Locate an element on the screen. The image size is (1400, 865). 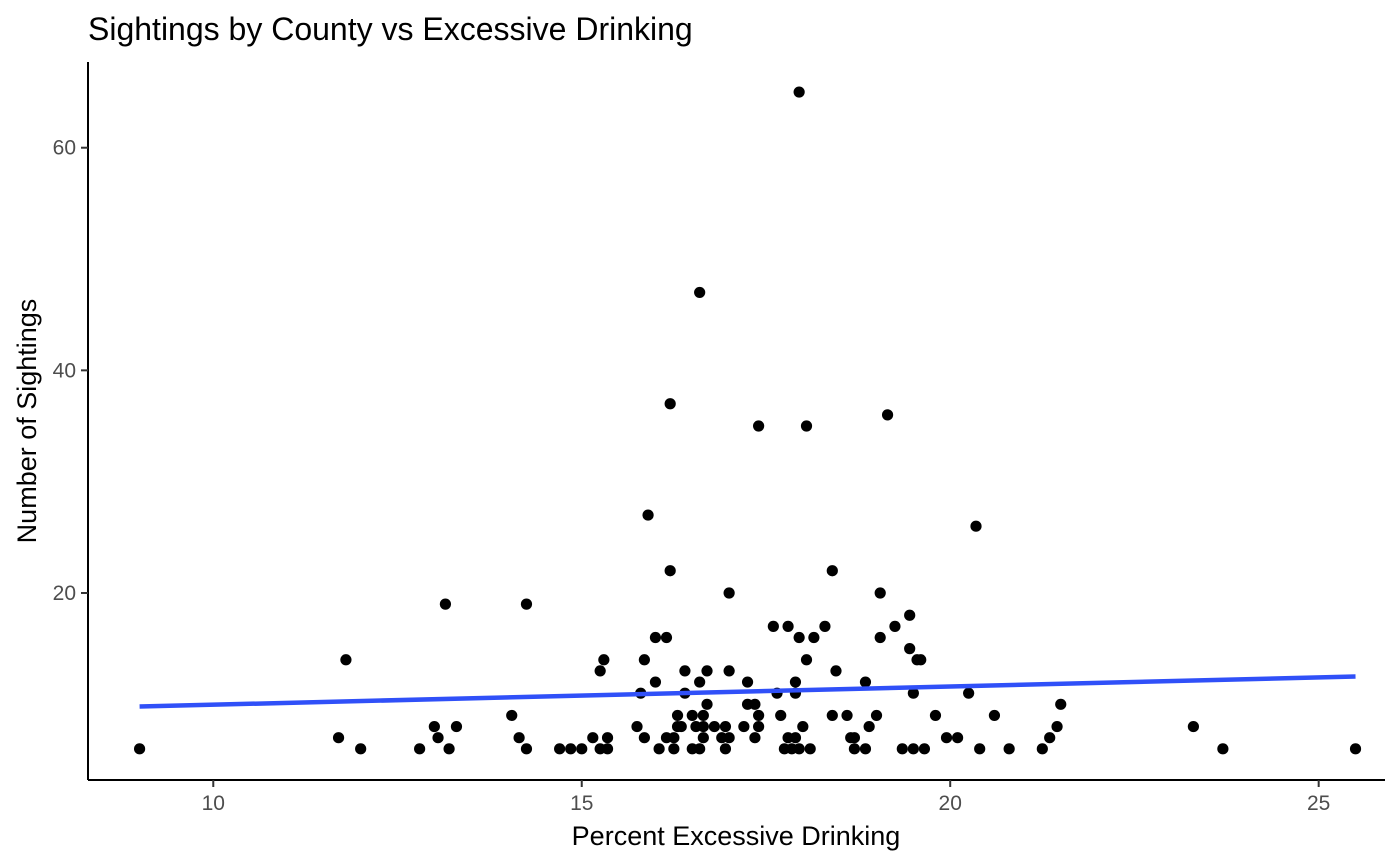
y-axis-title: Number of Sightings is located at coordinates (27, 421).